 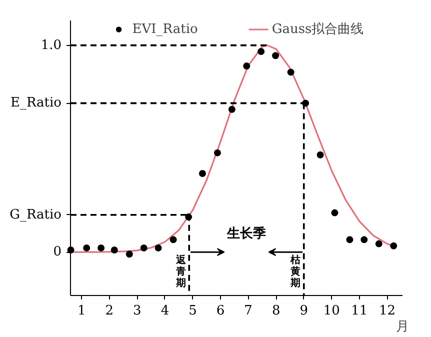 What do you see at coordinates (331, 311) in the screenshot?
I see `x-tick-label: 10` at bounding box center [331, 311].